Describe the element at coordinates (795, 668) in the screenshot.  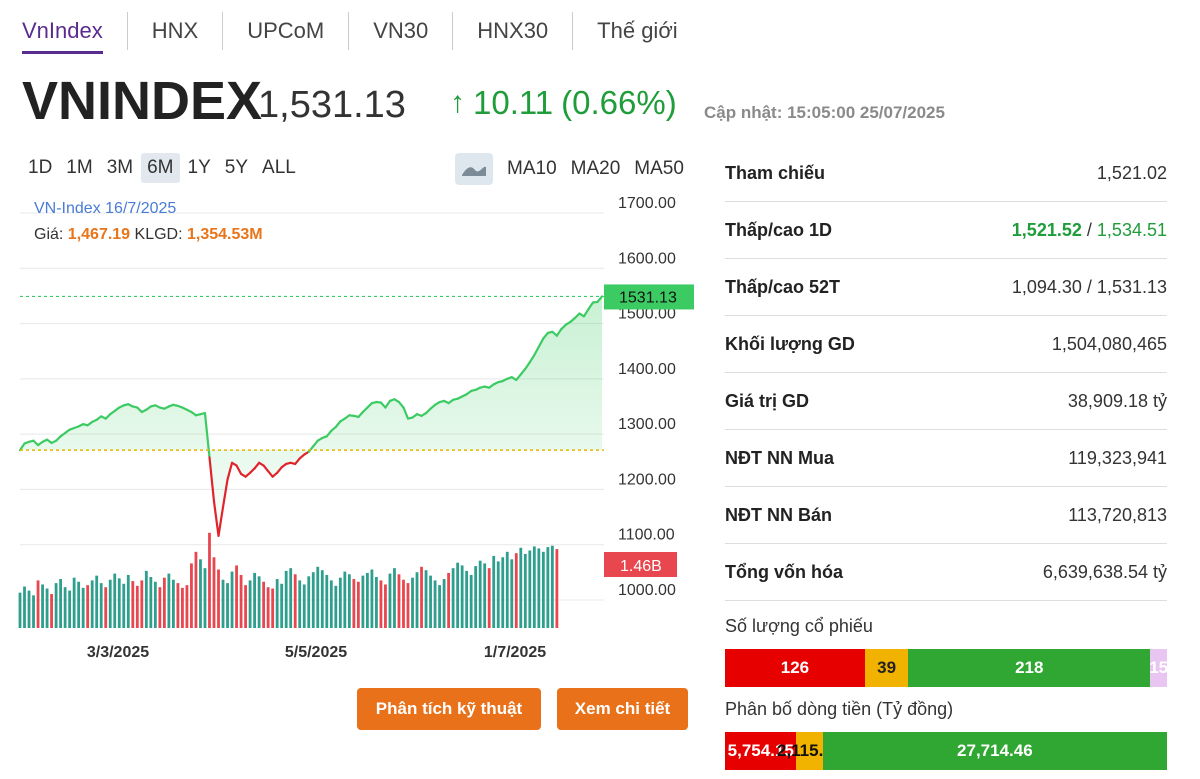
I see `stock-count-segment: 126` at that location.